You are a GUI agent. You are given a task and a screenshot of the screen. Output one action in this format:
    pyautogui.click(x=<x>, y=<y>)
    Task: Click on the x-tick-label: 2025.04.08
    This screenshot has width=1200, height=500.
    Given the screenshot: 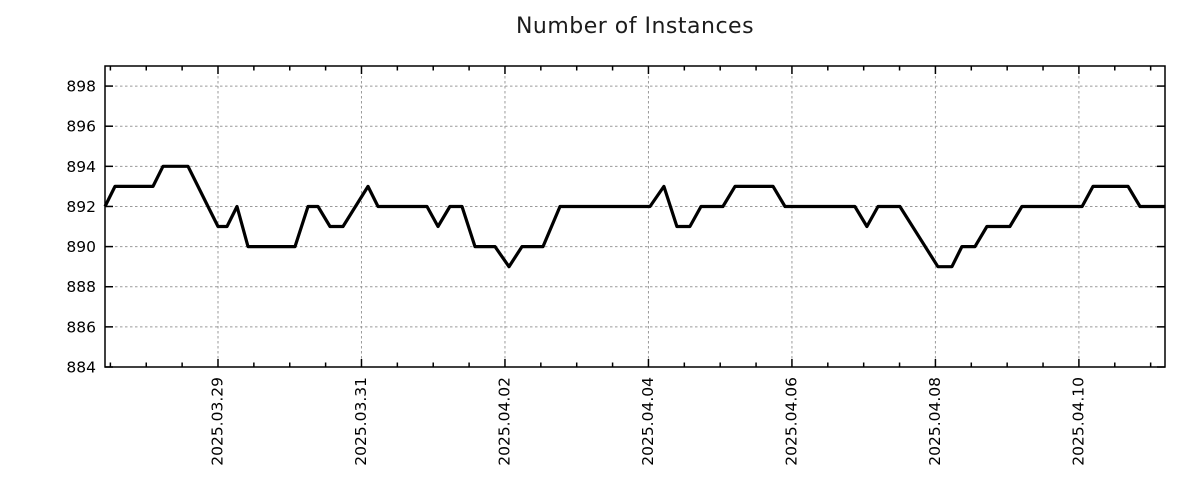 What is the action you would take?
    pyautogui.click(x=935, y=421)
    